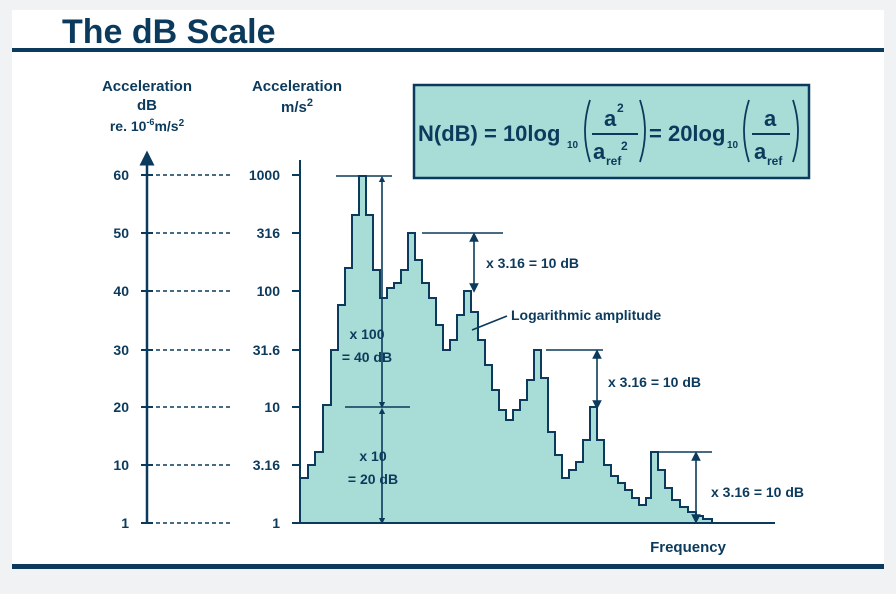  What do you see at coordinates (266, 350) in the screenshot?
I see `mid-tick-label: 31.6` at bounding box center [266, 350].